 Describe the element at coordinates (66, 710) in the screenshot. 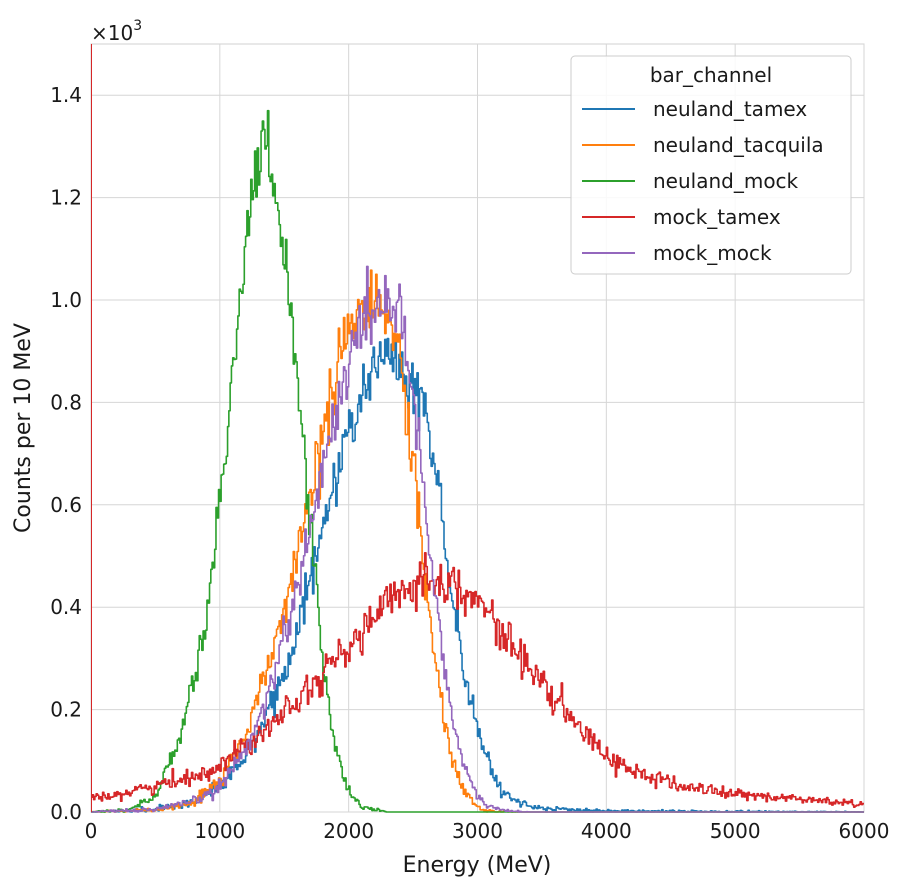

I see `y-tick-label: 0.2` at that location.